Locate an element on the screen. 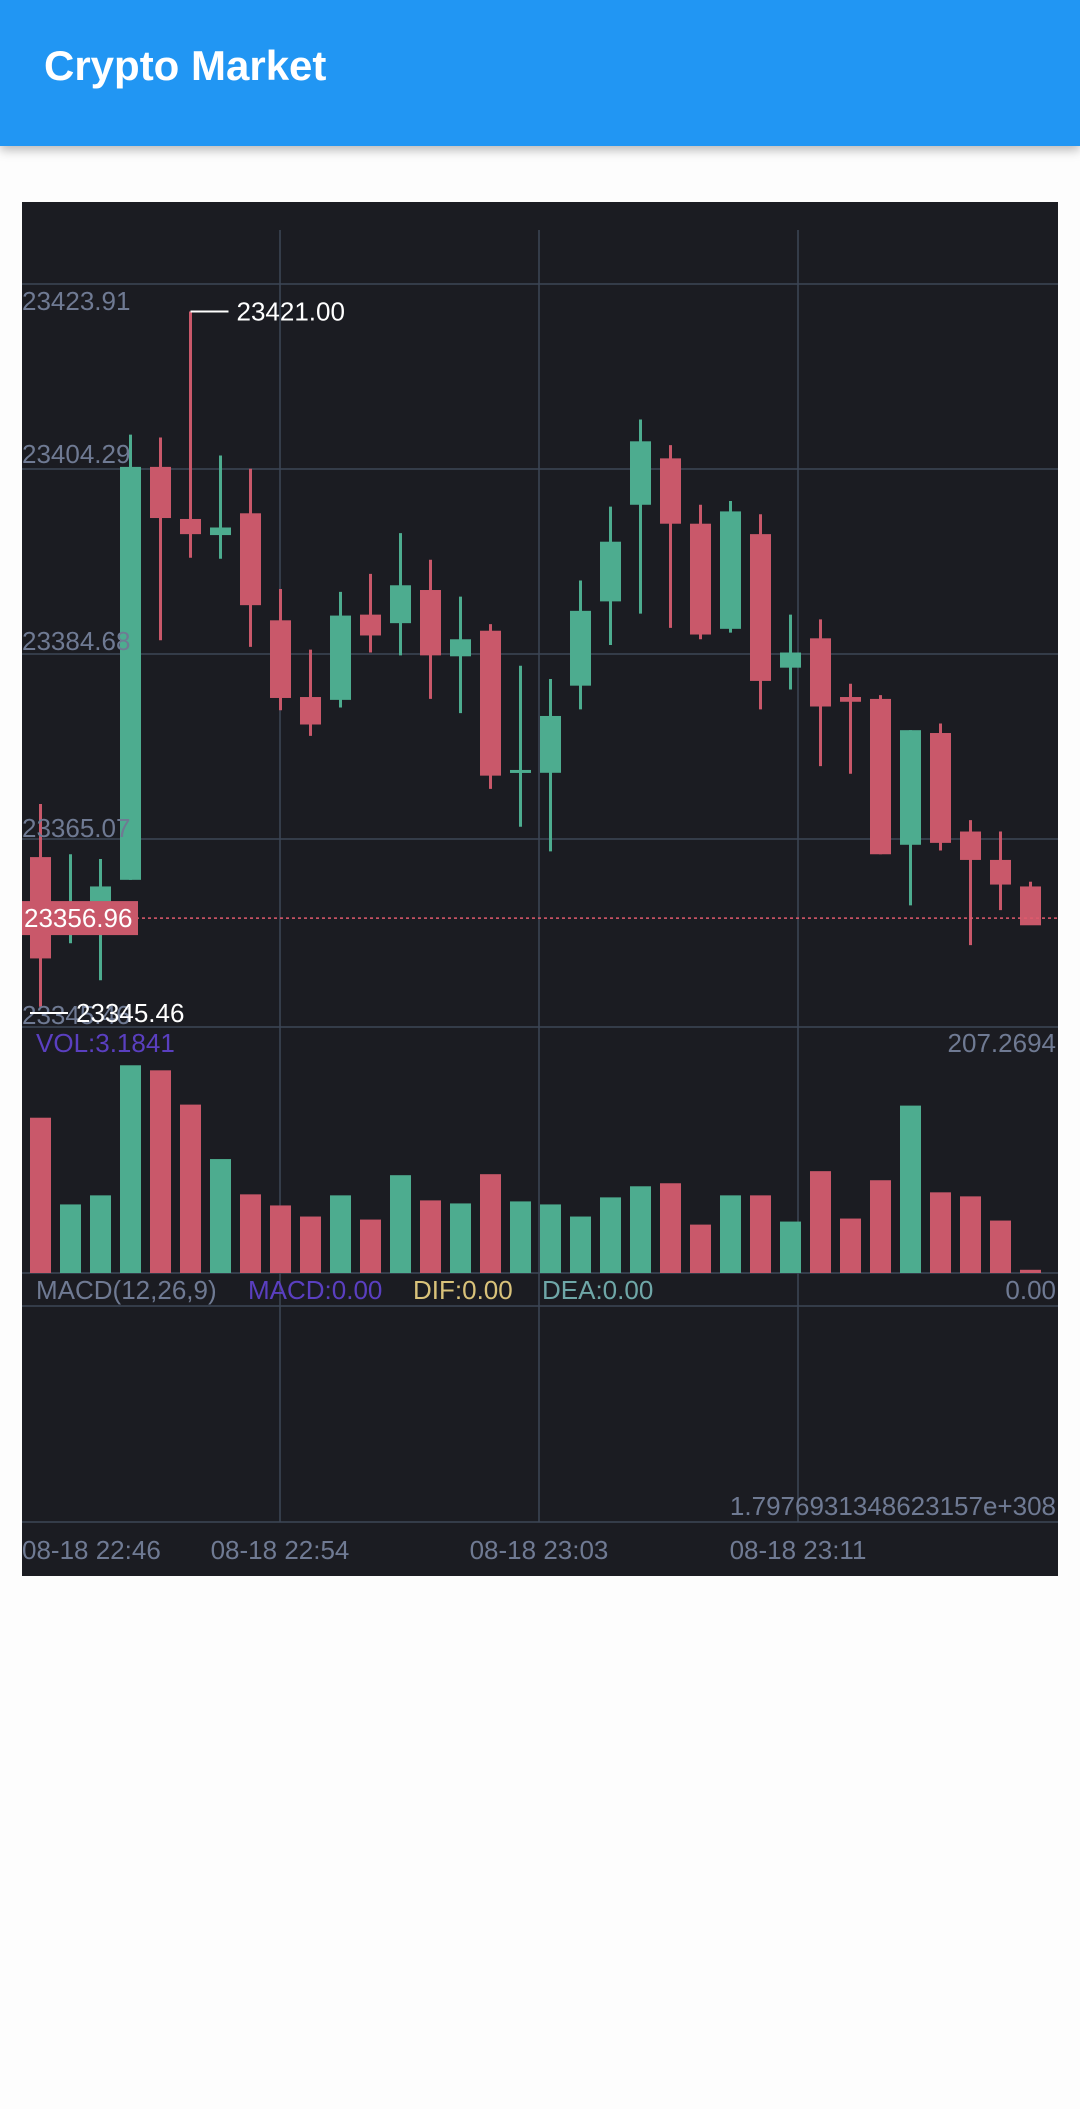 This screenshot has height=2109, width=1080. time-axis-label: 08-18 23:03 is located at coordinates (539, 1550).